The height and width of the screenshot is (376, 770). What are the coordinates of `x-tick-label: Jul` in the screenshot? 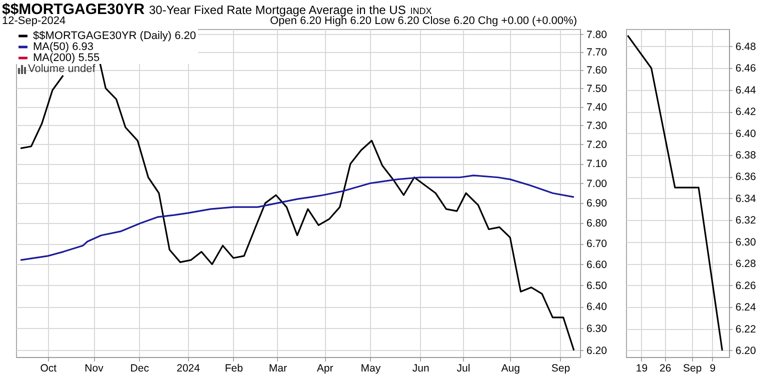 It's located at (463, 368).